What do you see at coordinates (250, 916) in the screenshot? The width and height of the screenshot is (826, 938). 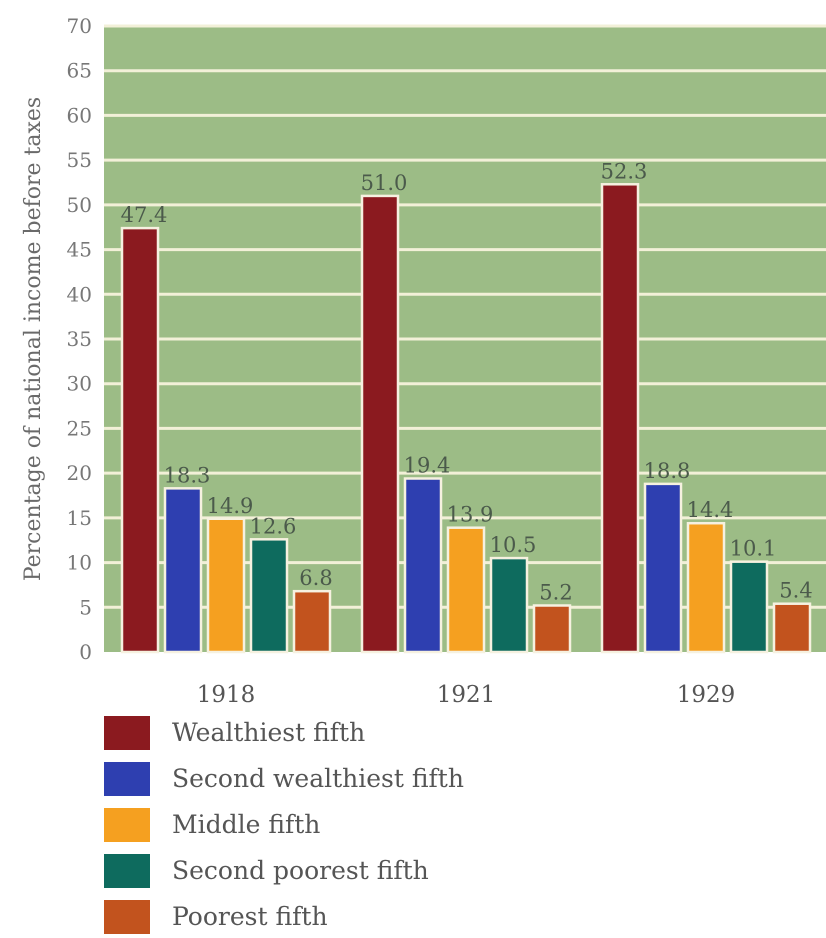 I see `legend-label: Poorest fifth` at bounding box center [250, 916].